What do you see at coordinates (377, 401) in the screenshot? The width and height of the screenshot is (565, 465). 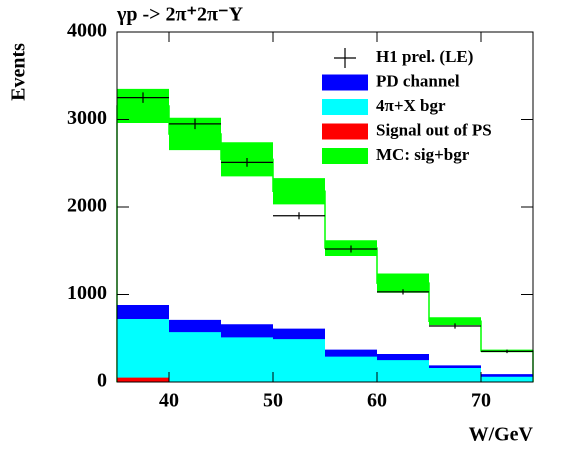 I see `x-tick-label: 60` at bounding box center [377, 401].